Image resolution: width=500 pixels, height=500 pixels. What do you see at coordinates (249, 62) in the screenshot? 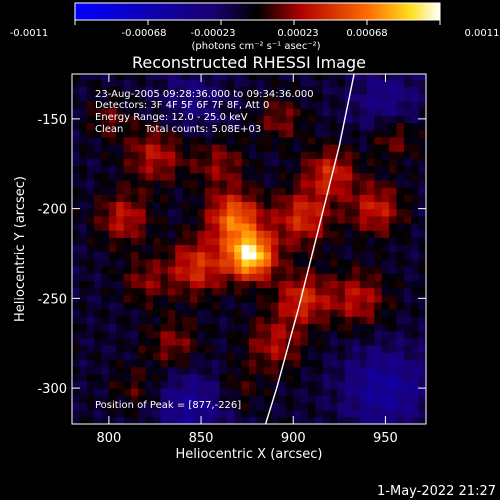
I see `chart-title: Reconstructed RHESSI Image` at bounding box center [249, 62].